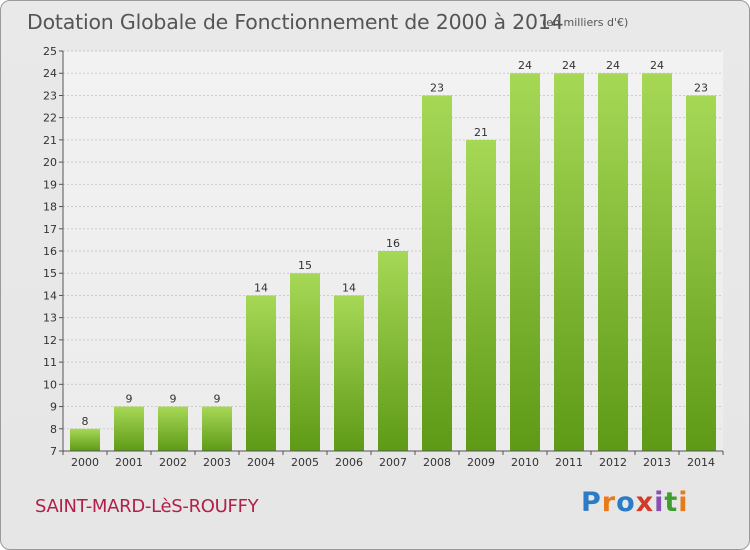 The height and width of the screenshot is (550, 750). What do you see at coordinates (50, 51) in the screenshot?
I see `y-tick-label: 25` at bounding box center [50, 51].